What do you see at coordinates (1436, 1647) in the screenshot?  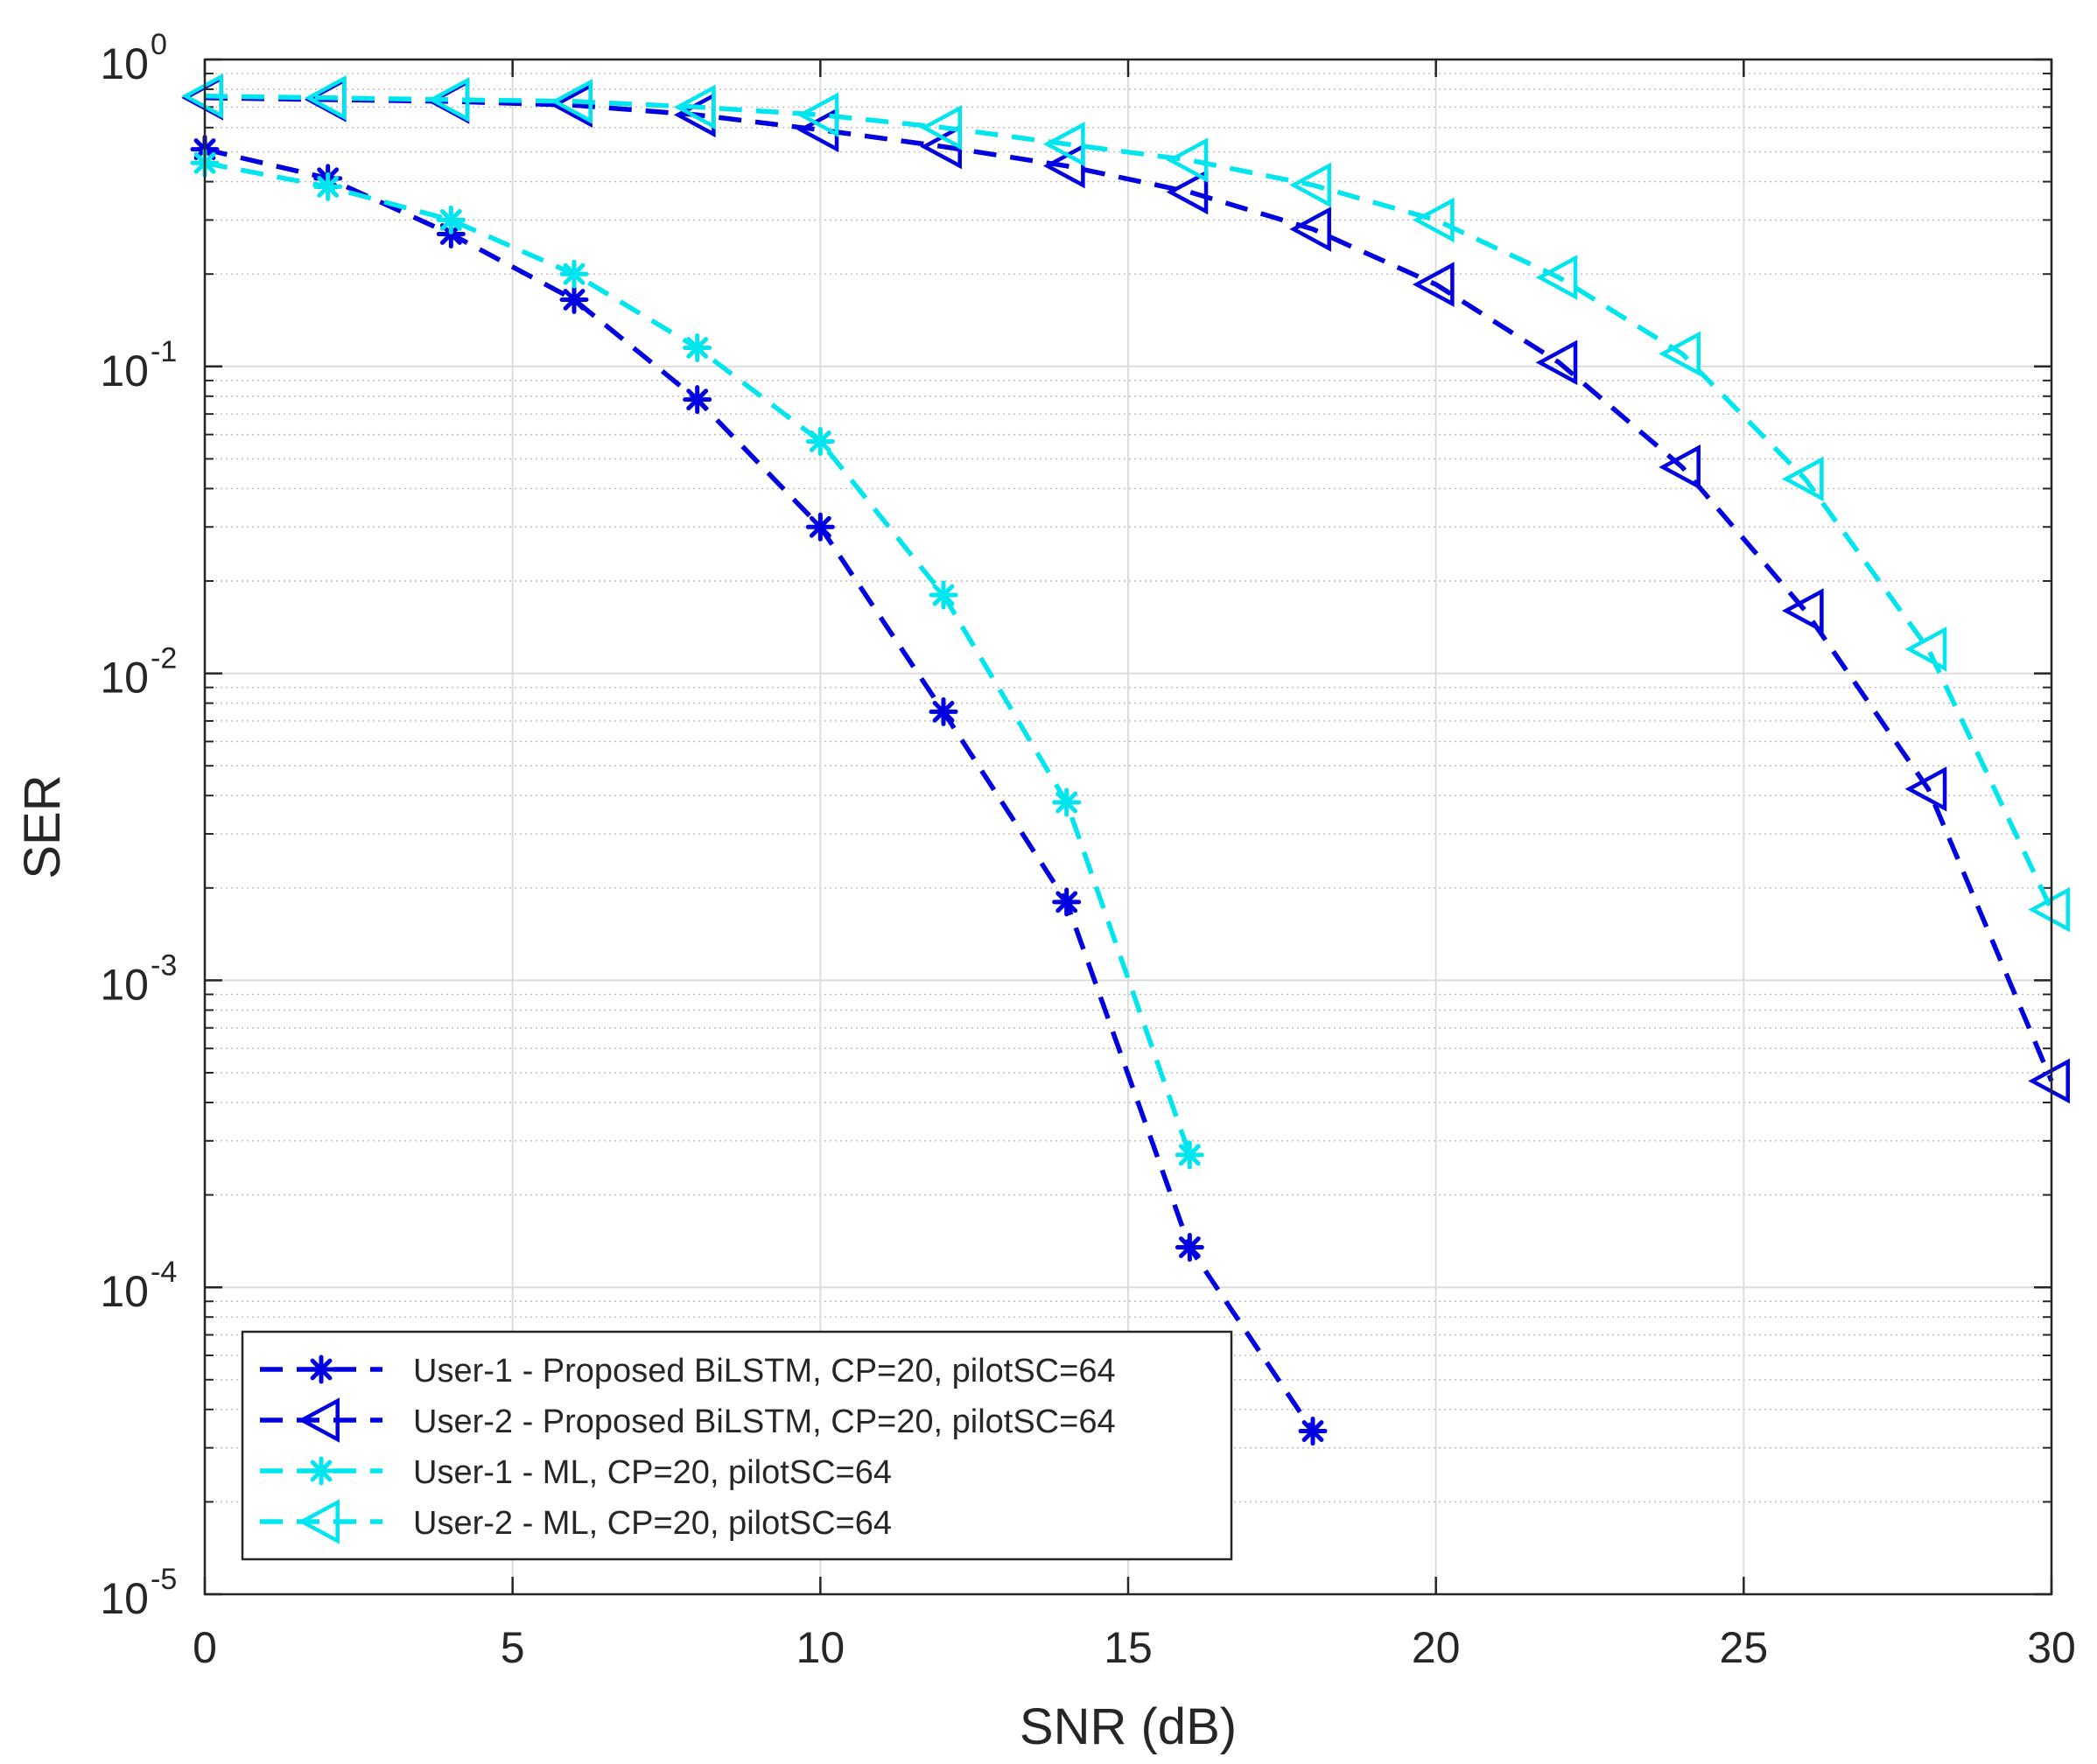 I see `x-tick-label: 20` at bounding box center [1436, 1647].